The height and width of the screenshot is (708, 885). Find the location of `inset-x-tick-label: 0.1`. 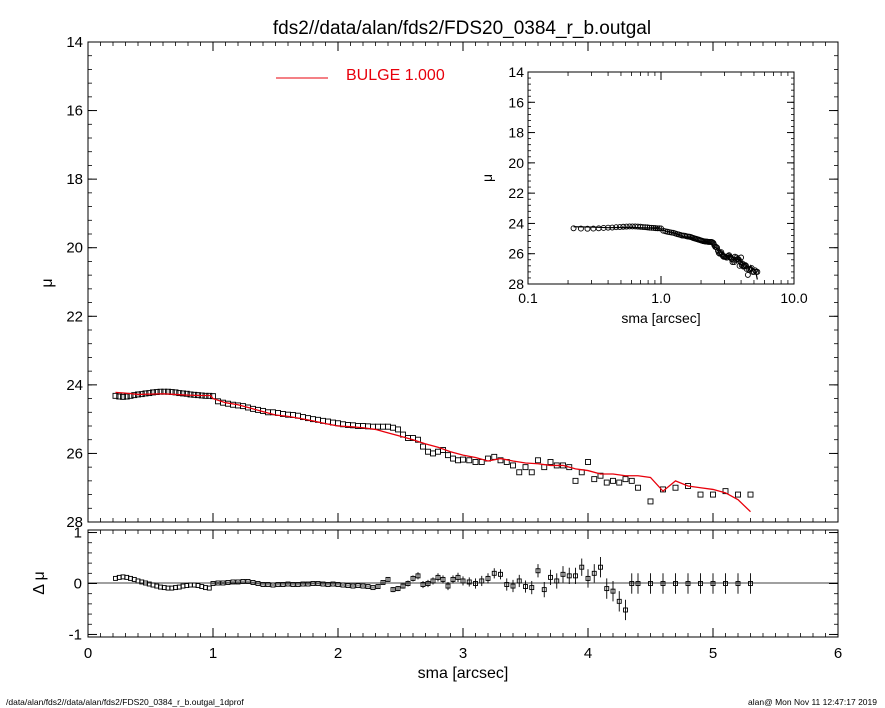

inset-x-tick-label: 0.1 is located at coordinates (528, 298).